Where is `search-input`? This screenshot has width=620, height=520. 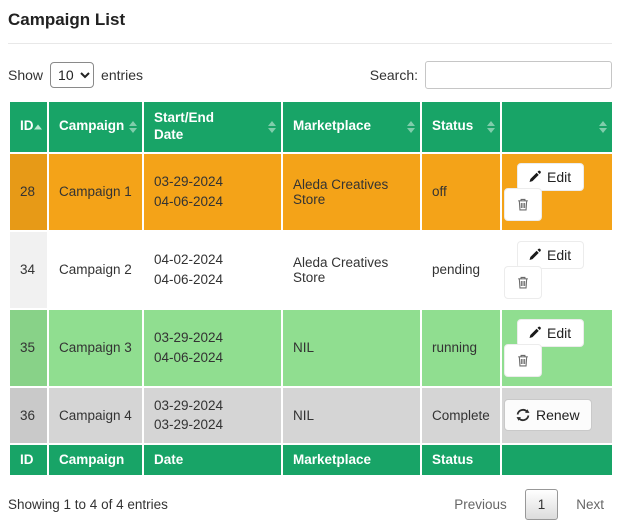
search-input is located at coordinates (518, 75).